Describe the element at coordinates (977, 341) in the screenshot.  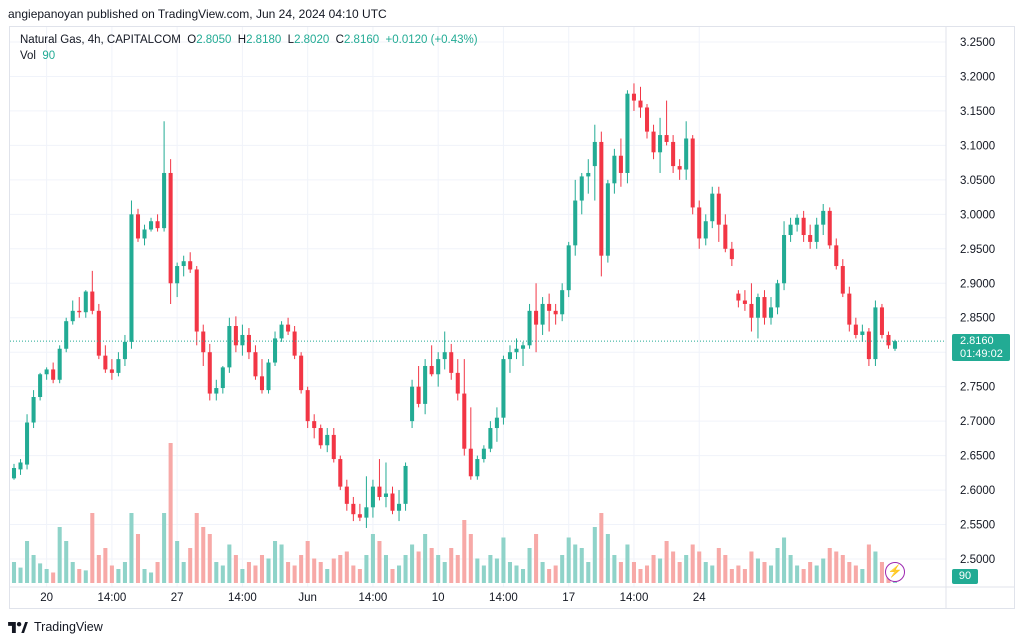
I see `last-price-value: 2.8160` at that location.